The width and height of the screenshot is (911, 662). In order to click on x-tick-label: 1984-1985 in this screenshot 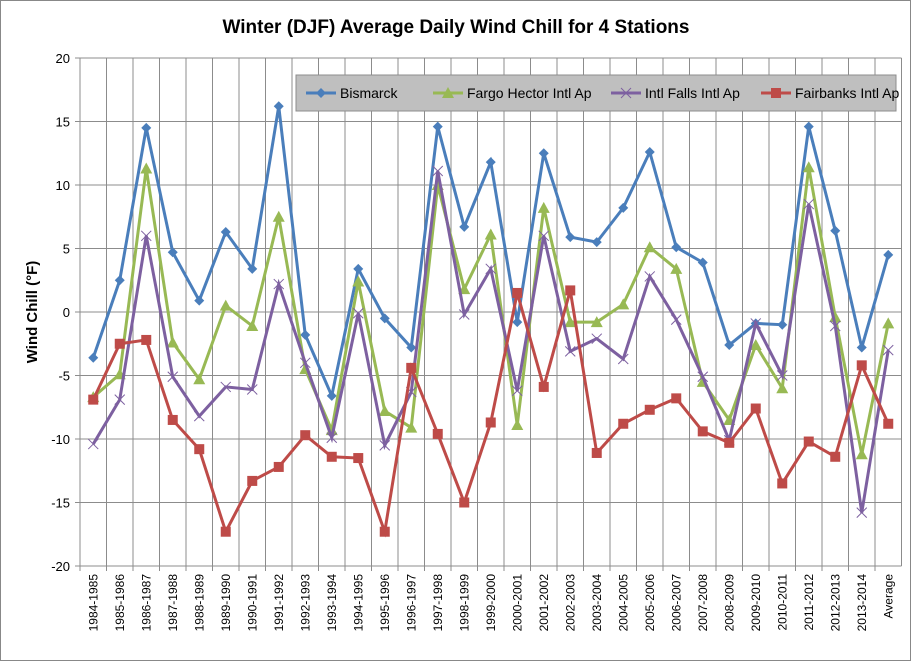, I will do `click(93, 603)`.